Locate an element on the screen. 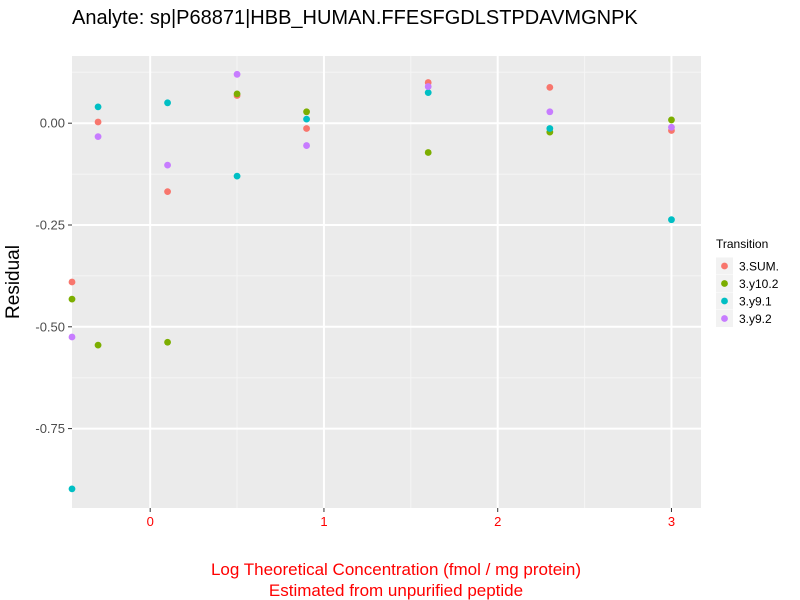  x-tick-label: 3 is located at coordinates (671, 521).